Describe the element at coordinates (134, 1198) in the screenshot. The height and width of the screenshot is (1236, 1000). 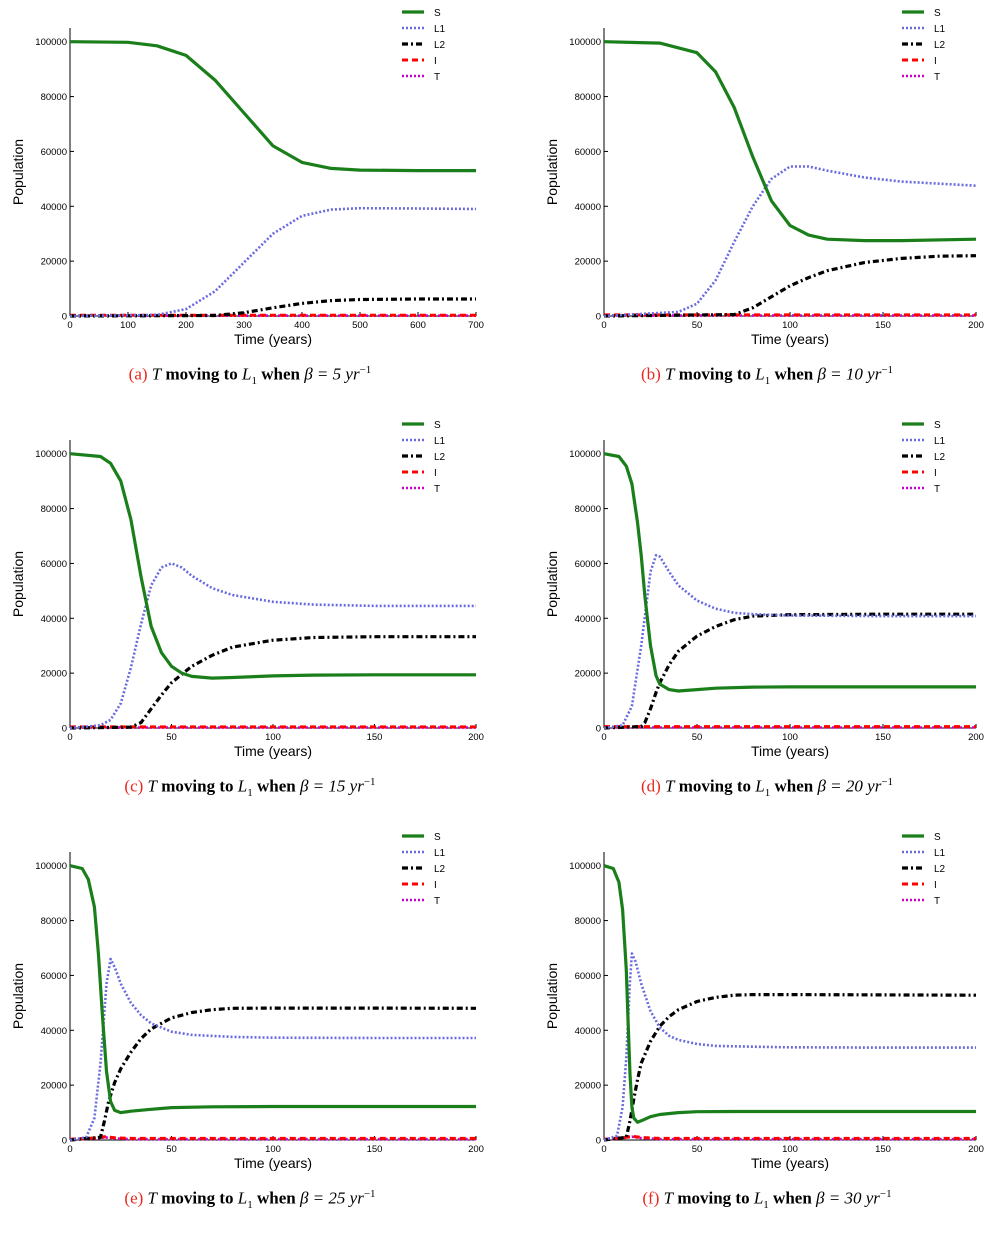
I see `caption-e-label: (e)` at that location.